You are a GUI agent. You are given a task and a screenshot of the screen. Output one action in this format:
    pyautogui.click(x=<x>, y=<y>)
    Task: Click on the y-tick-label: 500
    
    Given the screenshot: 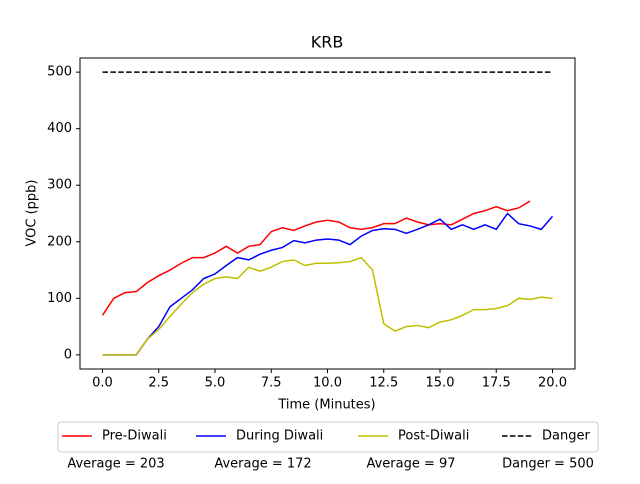 What is the action you would take?
    pyautogui.click(x=59, y=72)
    